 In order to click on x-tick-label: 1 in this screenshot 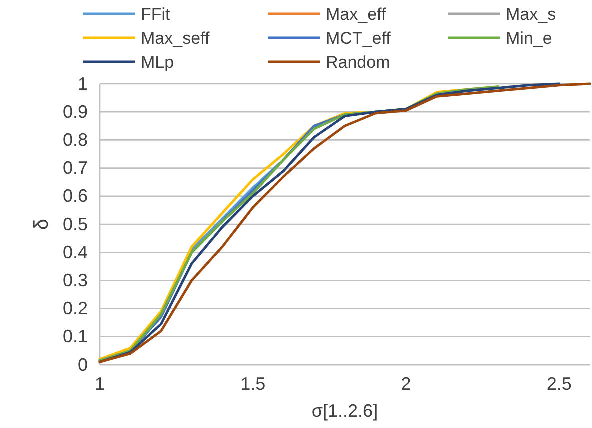, I will do `click(100, 384)`.